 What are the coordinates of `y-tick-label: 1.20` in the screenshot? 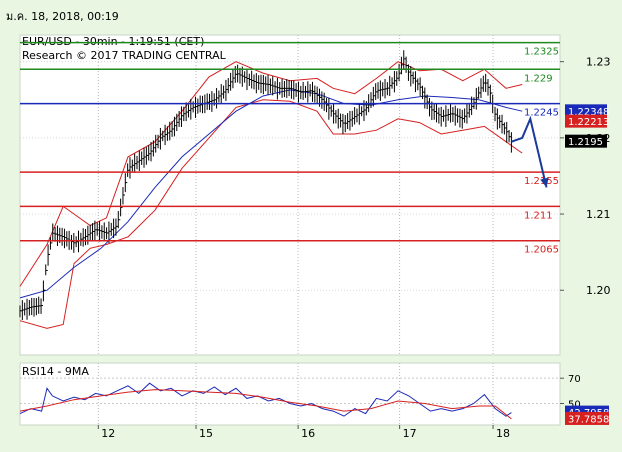 It's located at (598, 290).